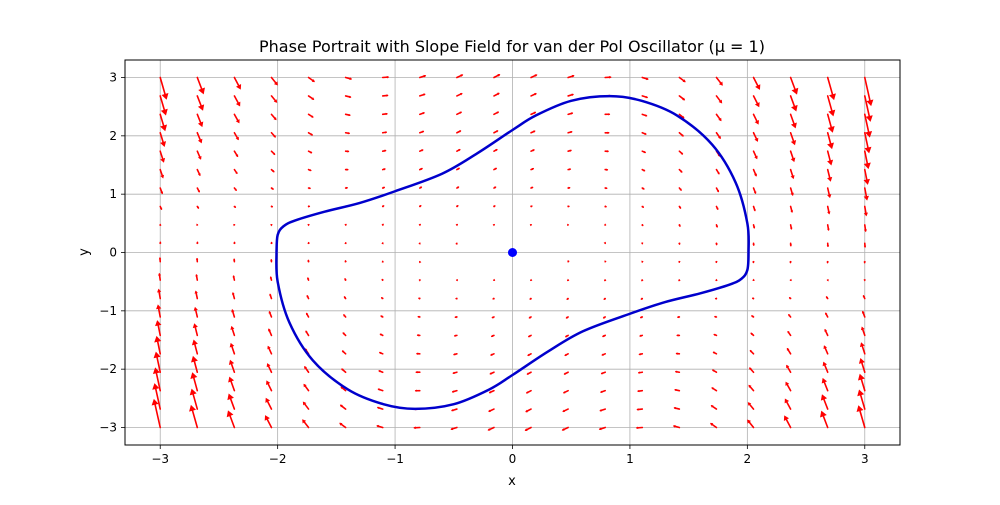 Image resolution: width=1000 pixels, height=505 pixels. What do you see at coordinates (512, 252) in the screenshot?
I see `equilibrium-point` at bounding box center [512, 252].